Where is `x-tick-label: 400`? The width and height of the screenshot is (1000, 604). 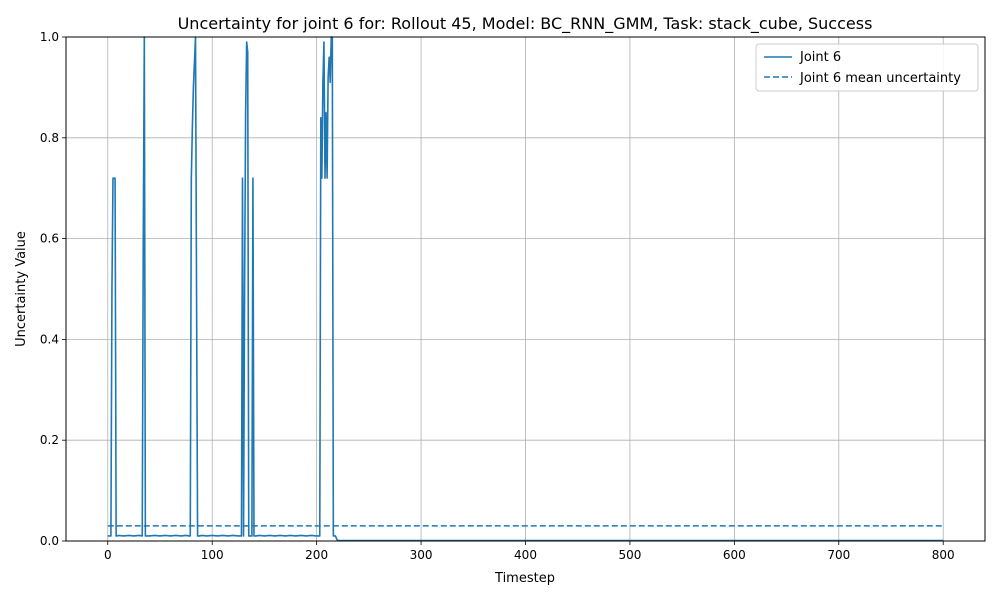
x-tick-label: 400 is located at coordinates (525, 555).